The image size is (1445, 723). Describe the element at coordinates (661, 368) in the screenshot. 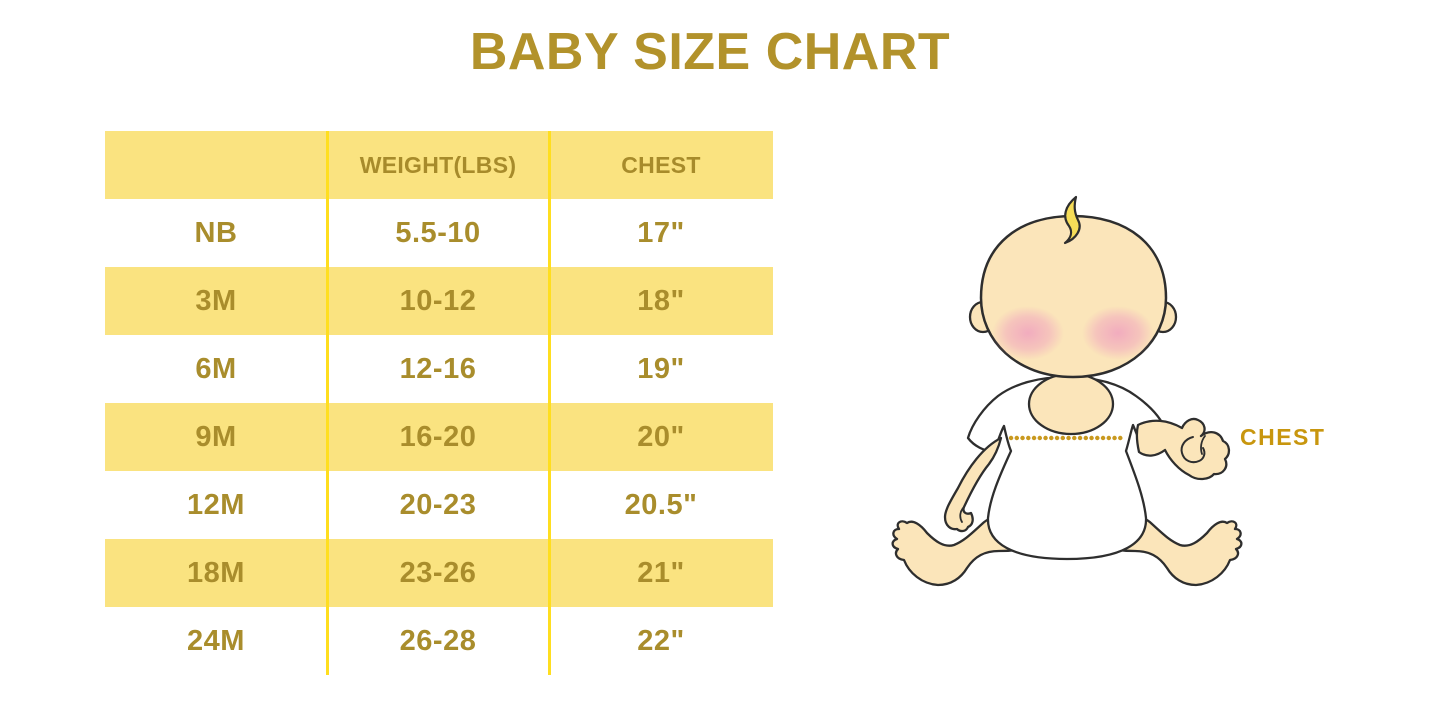

I see `chest-cell: 19"` at that location.